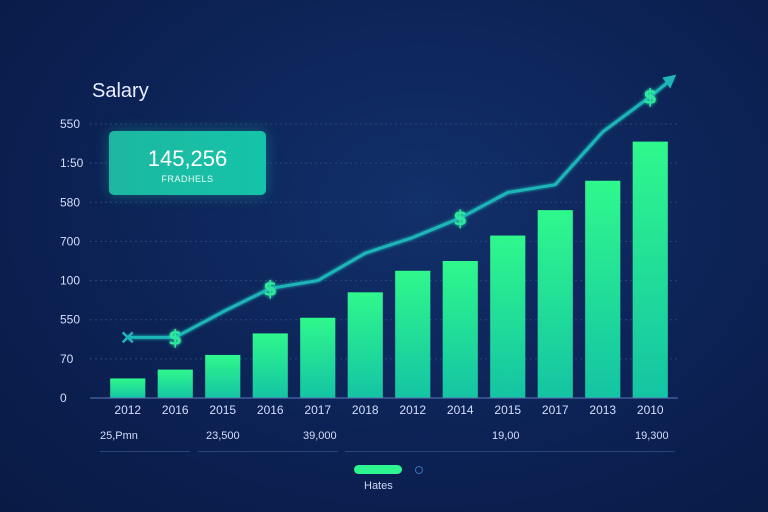 This screenshot has height=512, width=768. What do you see at coordinates (365, 410) in the screenshot?
I see `x-tick-label: 2018` at bounding box center [365, 410].